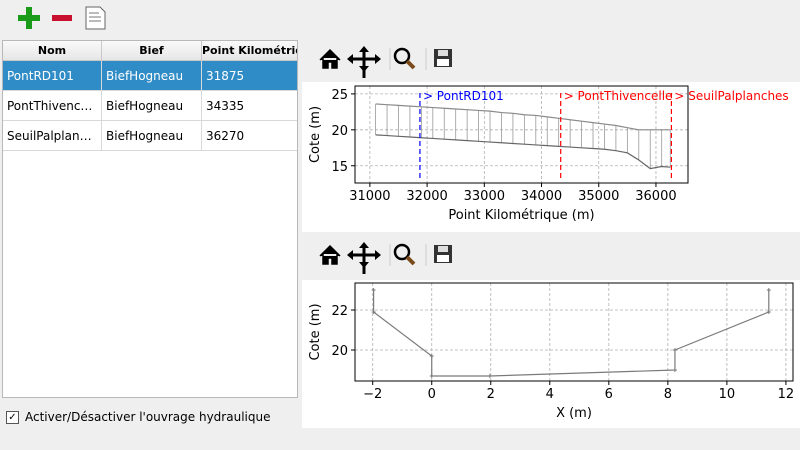  Describe the element at coordinates (29, 18) in the screenshot. I see `add-button` at that location.